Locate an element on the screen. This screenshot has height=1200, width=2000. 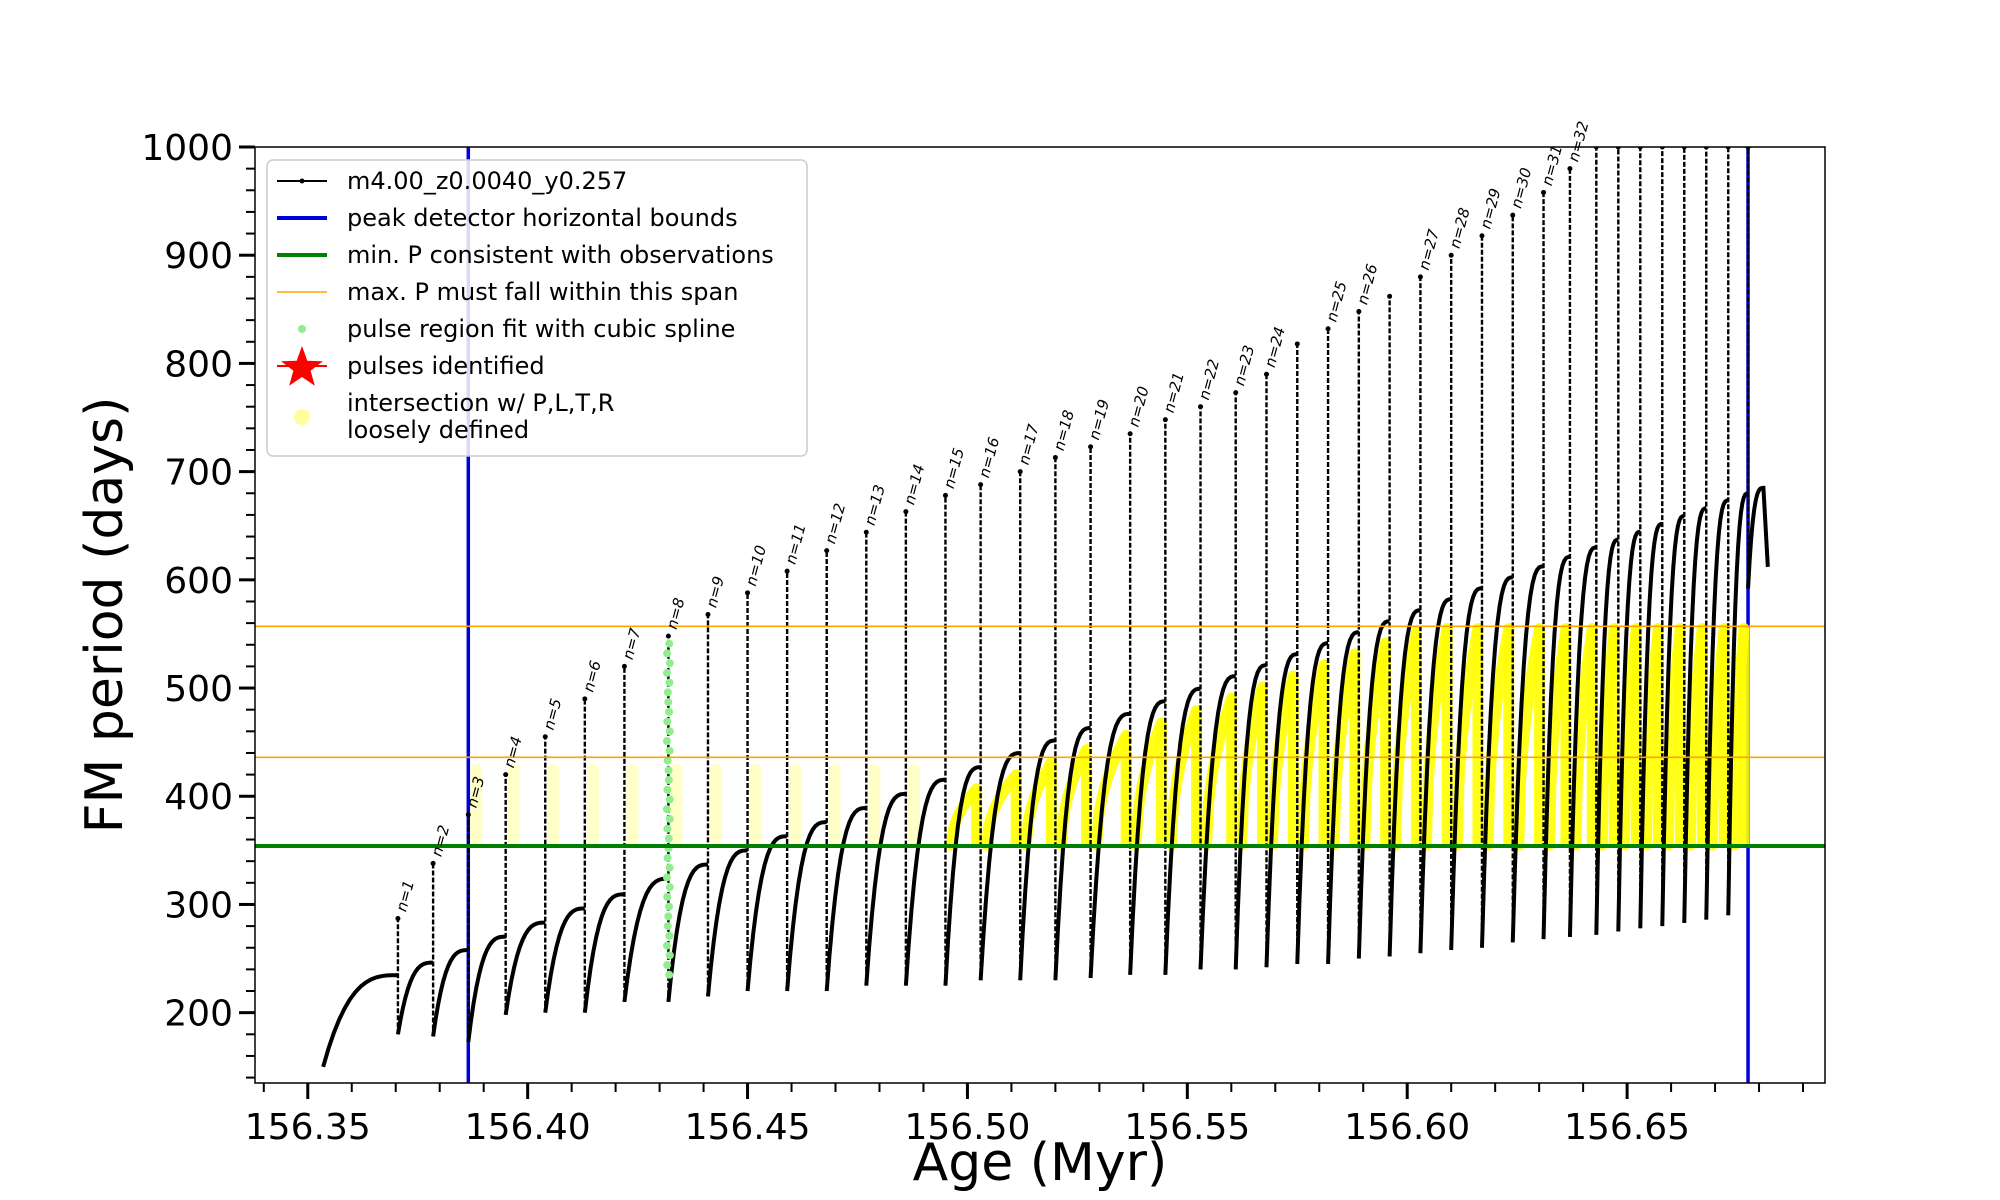
pulse-label-4: n=5 is located at coordinates (553, 714).